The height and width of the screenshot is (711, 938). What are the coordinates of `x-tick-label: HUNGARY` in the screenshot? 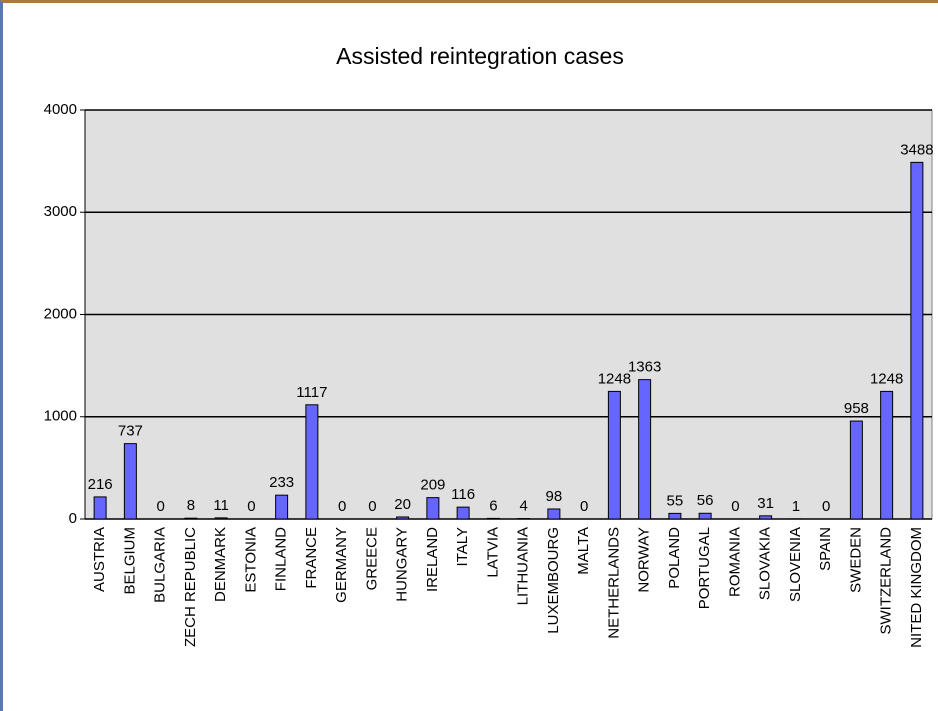 It's located at (402, 564).